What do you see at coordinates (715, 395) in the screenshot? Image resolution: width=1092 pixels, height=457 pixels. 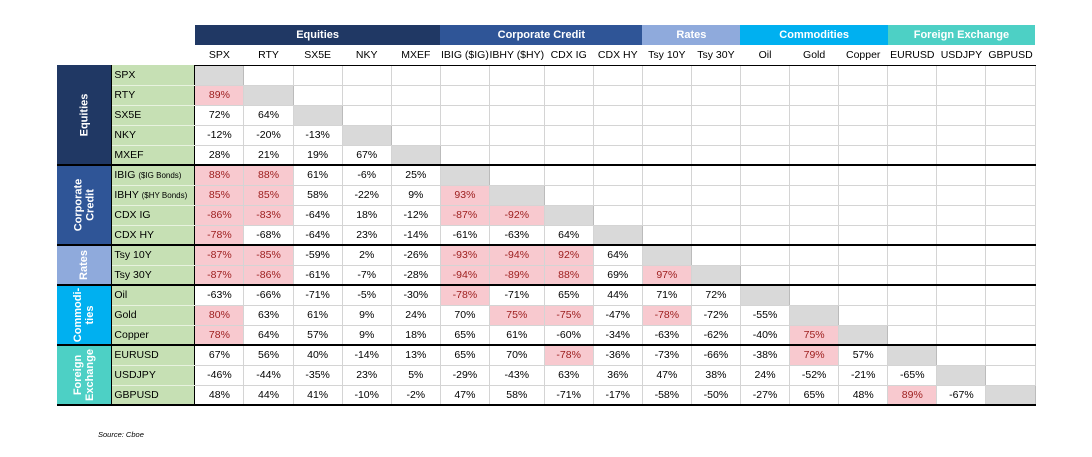 I see `correlation-cell: -50%` at bounding box center [715, 395].